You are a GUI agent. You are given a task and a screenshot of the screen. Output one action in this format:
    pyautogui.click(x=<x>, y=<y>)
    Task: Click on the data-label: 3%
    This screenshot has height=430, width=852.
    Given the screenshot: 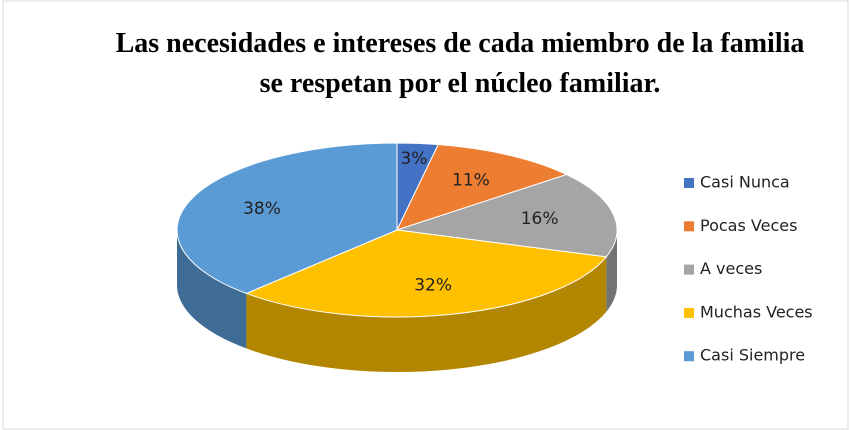 What is the action you would take?
    pyautogui.click(x=413, y=159)
    